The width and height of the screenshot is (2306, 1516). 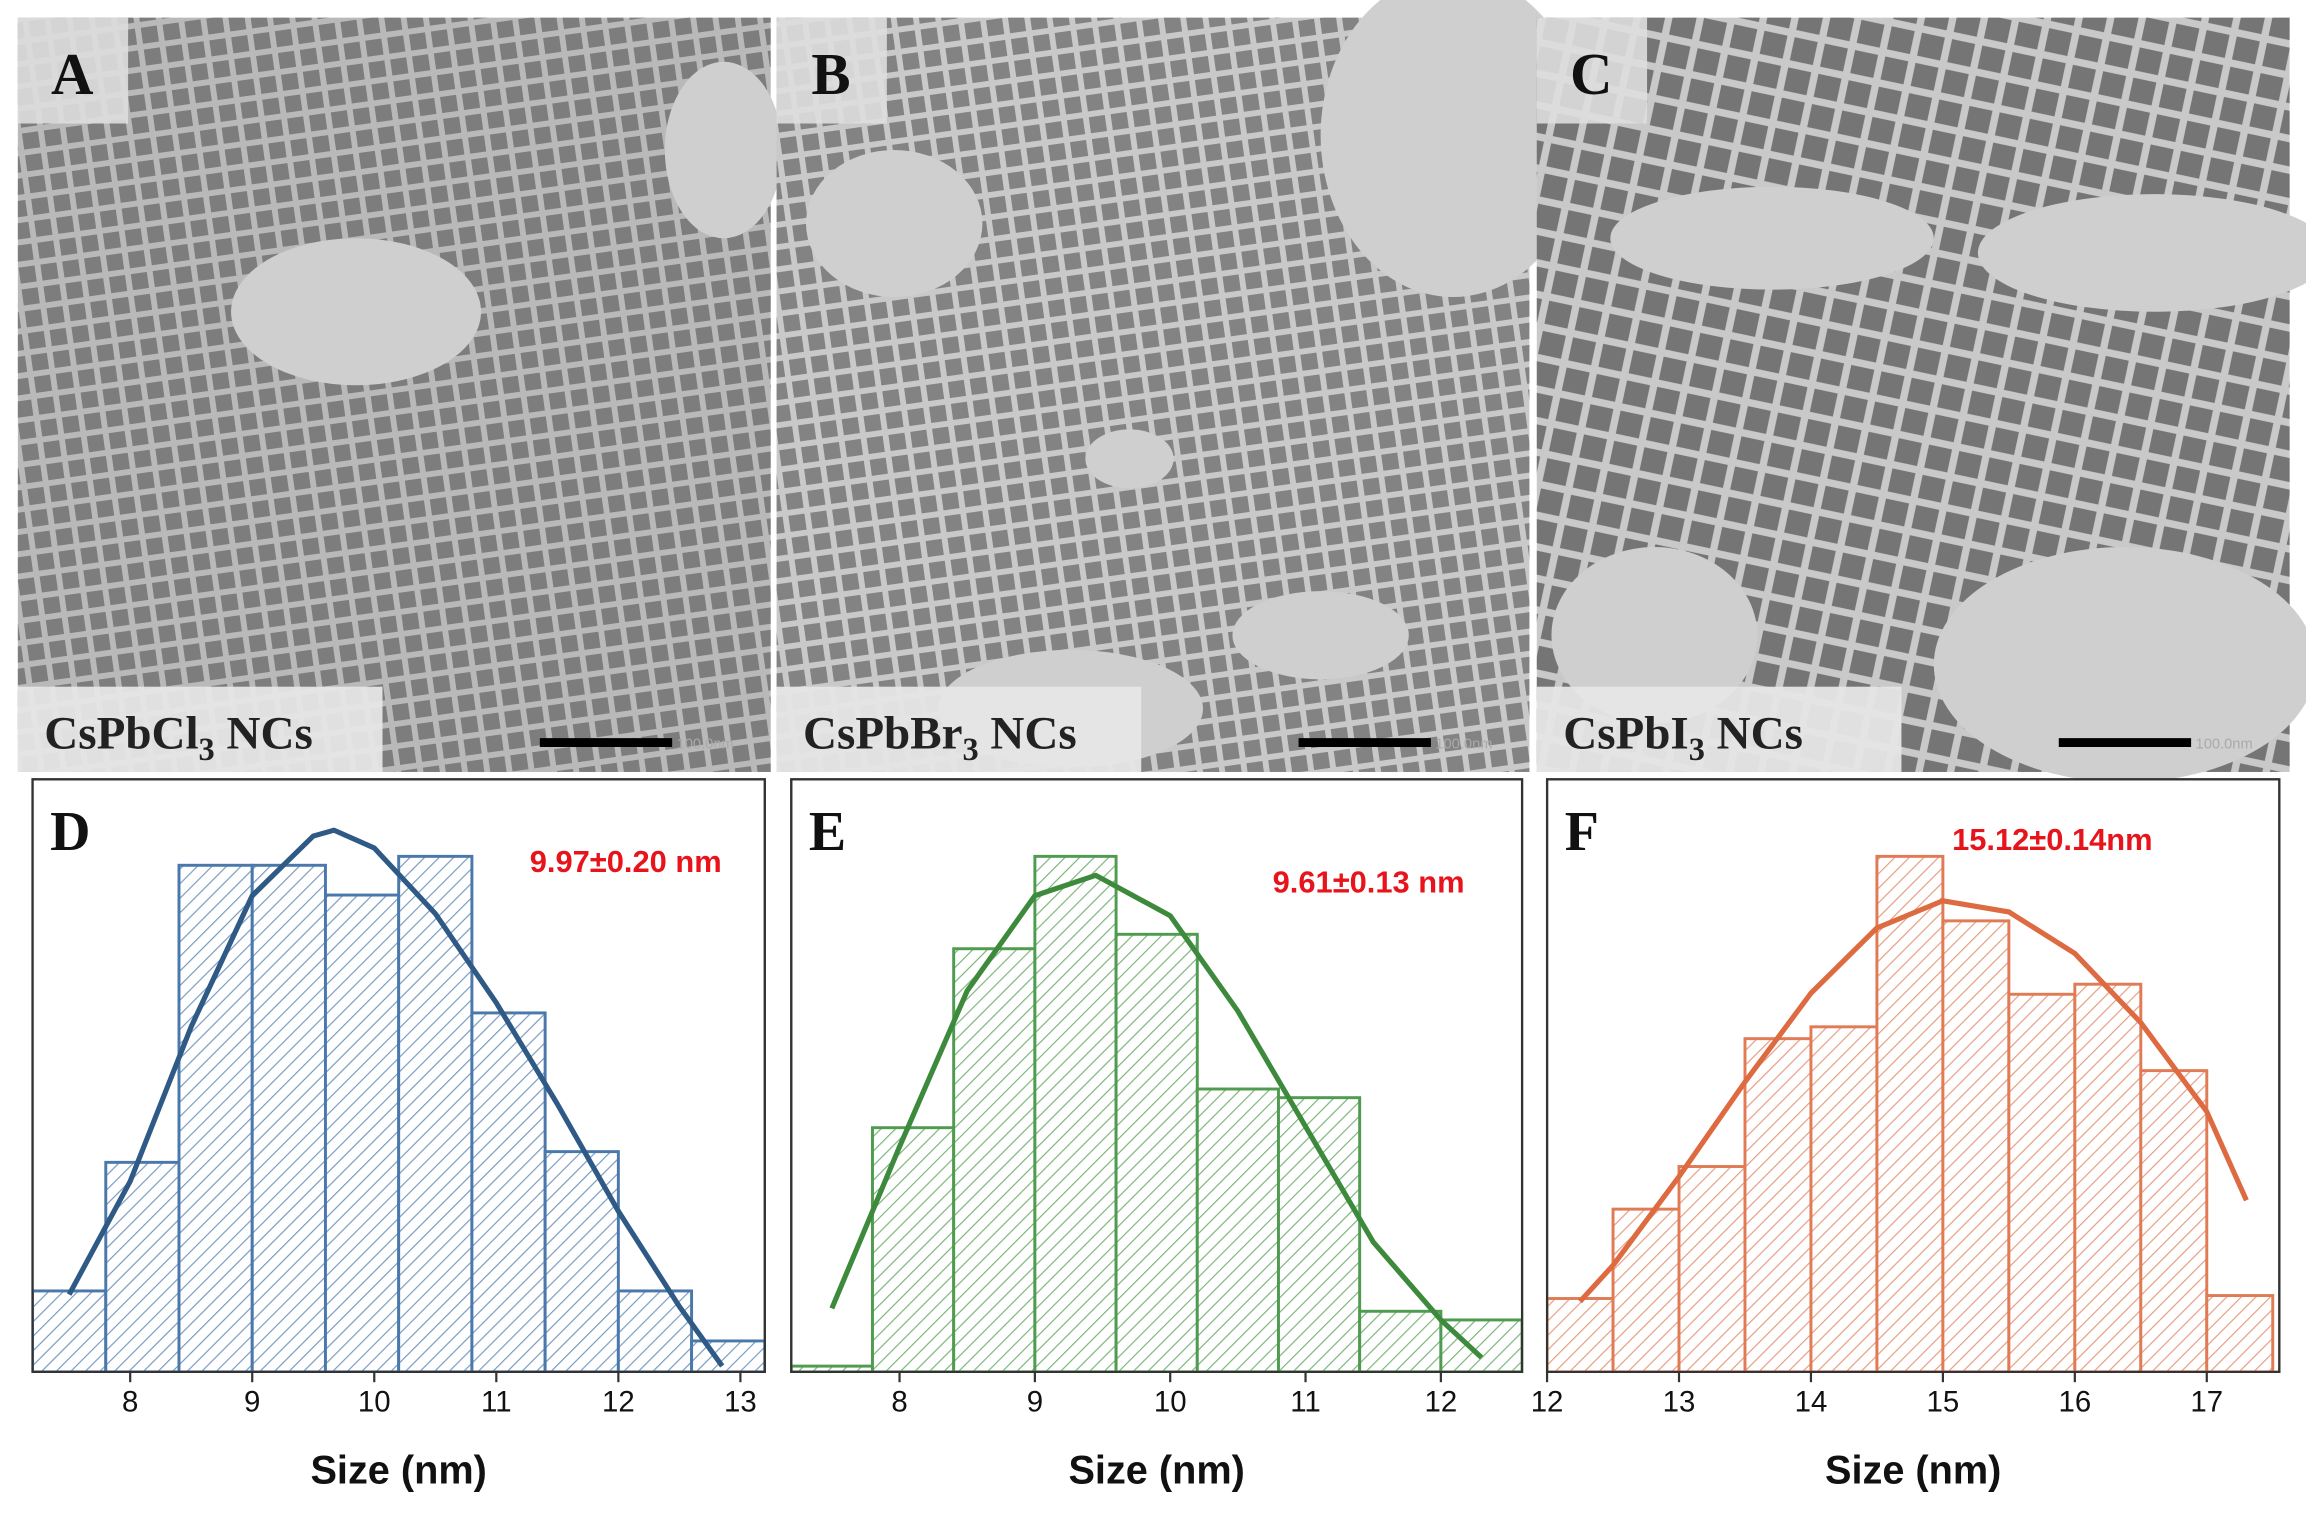 I want to click on annotation: 9.97±0.20 nm, so click(x=626, y=861).